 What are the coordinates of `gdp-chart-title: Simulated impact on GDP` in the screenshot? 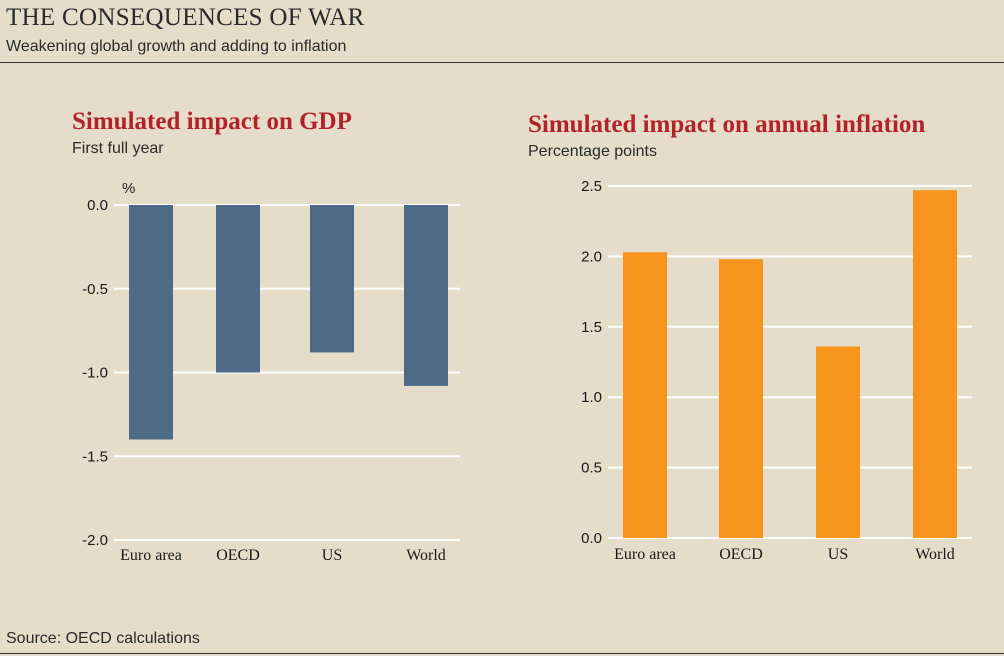 It's located at (212, 121).